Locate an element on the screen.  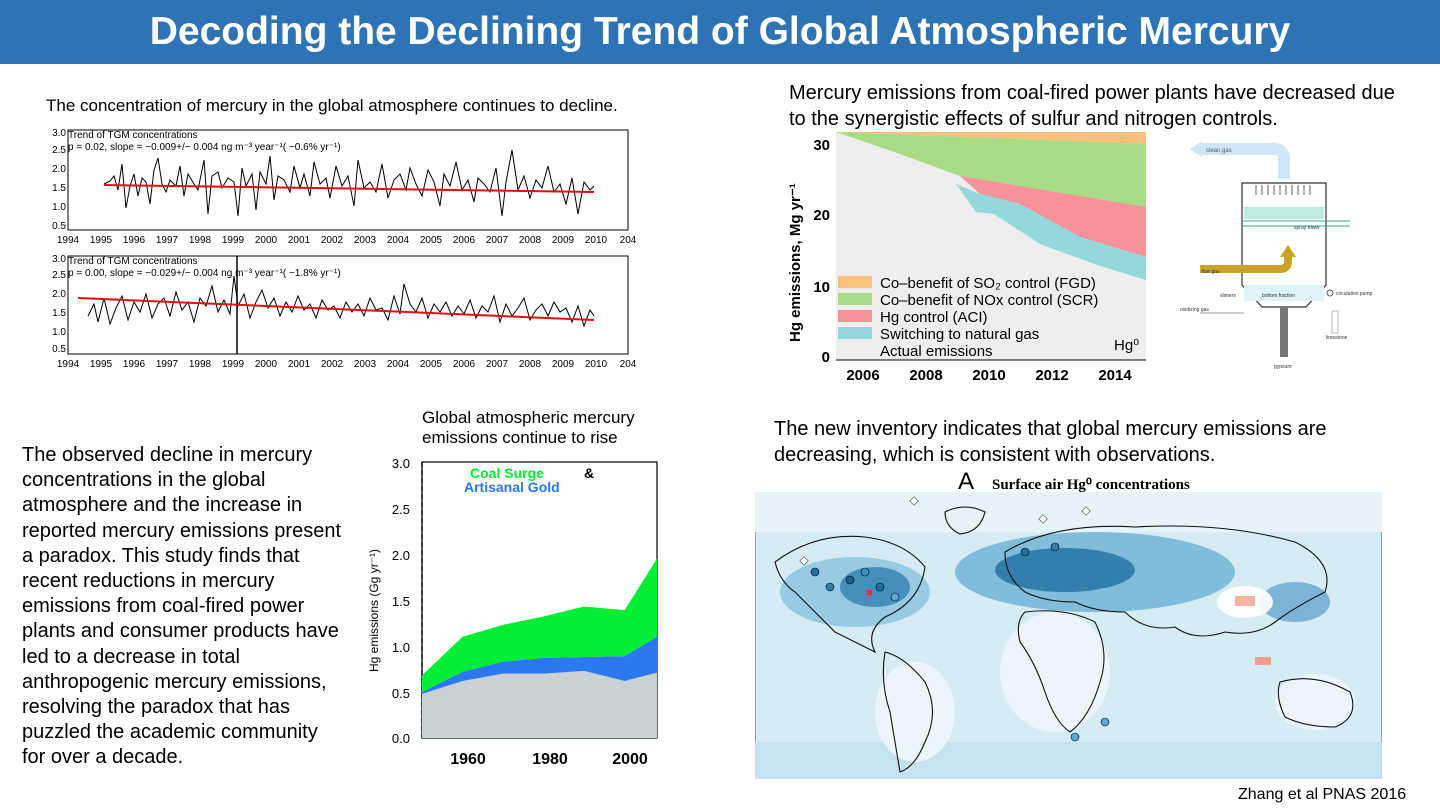
svg-text: 2012 is located at coordinates (1051, 375).